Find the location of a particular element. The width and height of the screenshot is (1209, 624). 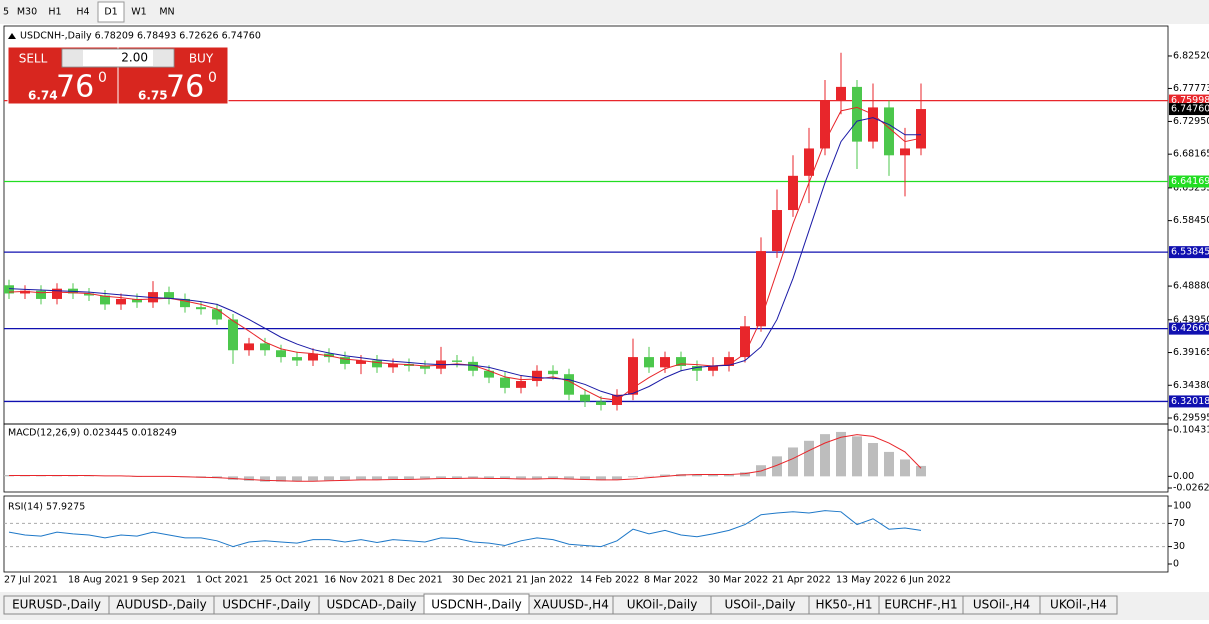

panel-title: MACD(12,26,9) 0.023445 0.018249 is located at coordinates (92, 433).